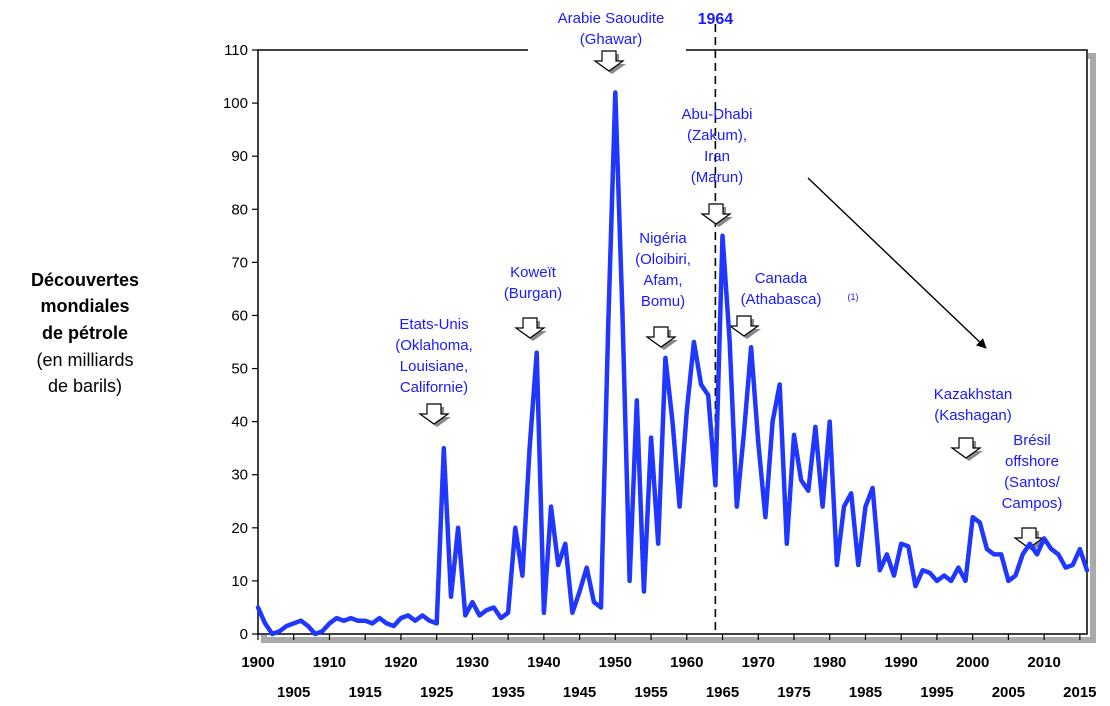 The height and width of the screenshot is (706, 1110). Describe the element at coordinates (972, 662) in the screenshot. I see `xtick-label-top: 2000` at that location.